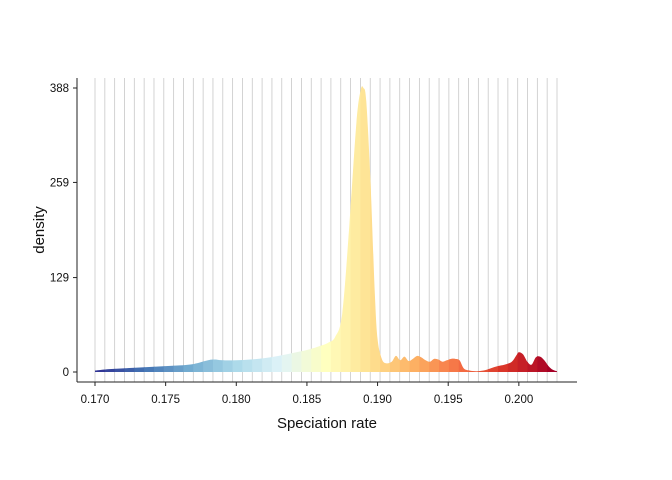 The image size is (672, 480). I want to click on x-tick-label: 0.170, so click(95, 400).